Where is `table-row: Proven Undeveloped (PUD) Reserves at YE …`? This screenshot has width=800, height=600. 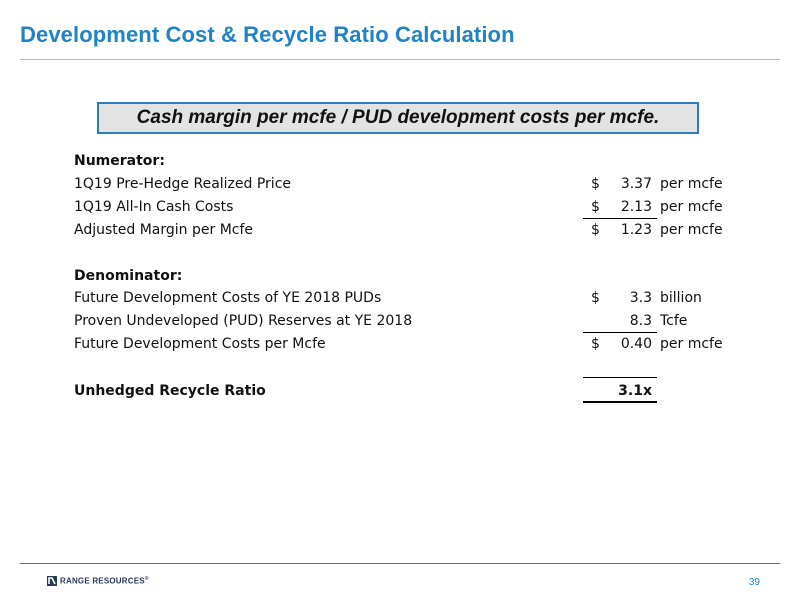
table-row: Proven Undeveloped (PUD) Reserves at YE … is located at coordinates (400, 324).